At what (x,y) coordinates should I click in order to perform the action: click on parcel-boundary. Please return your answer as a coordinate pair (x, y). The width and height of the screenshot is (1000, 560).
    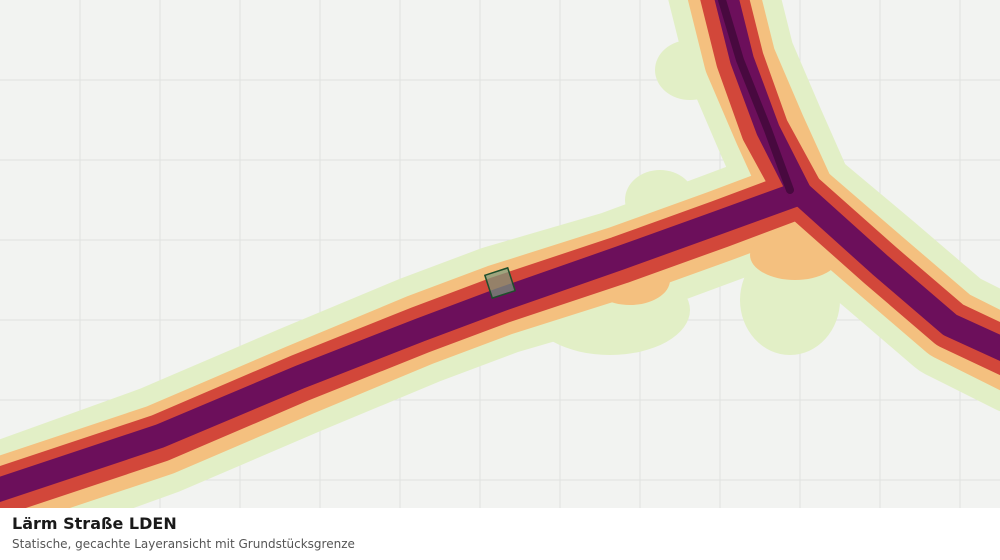
    Looking at the image, I should click on (500, 283).